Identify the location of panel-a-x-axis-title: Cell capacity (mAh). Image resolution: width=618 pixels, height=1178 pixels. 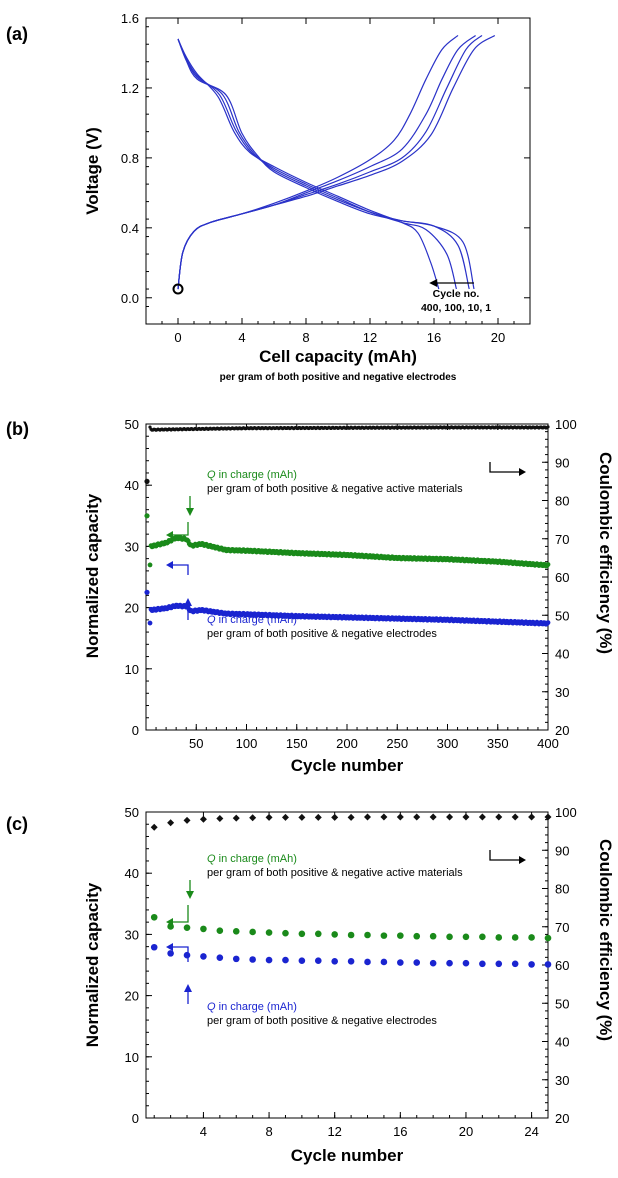
(338, 356).